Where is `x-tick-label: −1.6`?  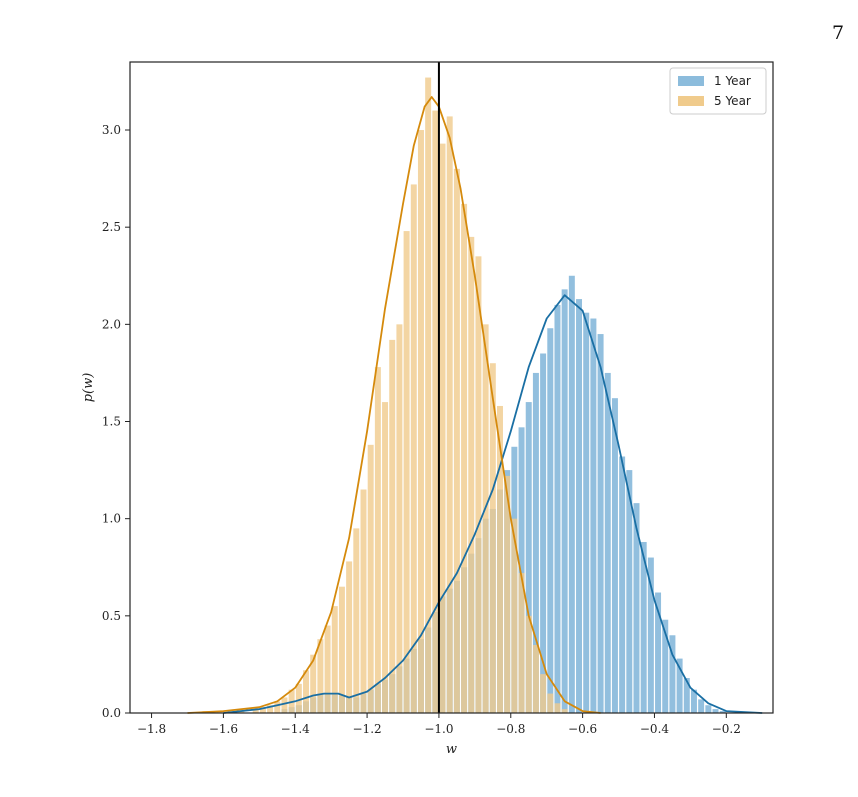
x-tick-label: −1.6 is located at coordinates (223, 729).